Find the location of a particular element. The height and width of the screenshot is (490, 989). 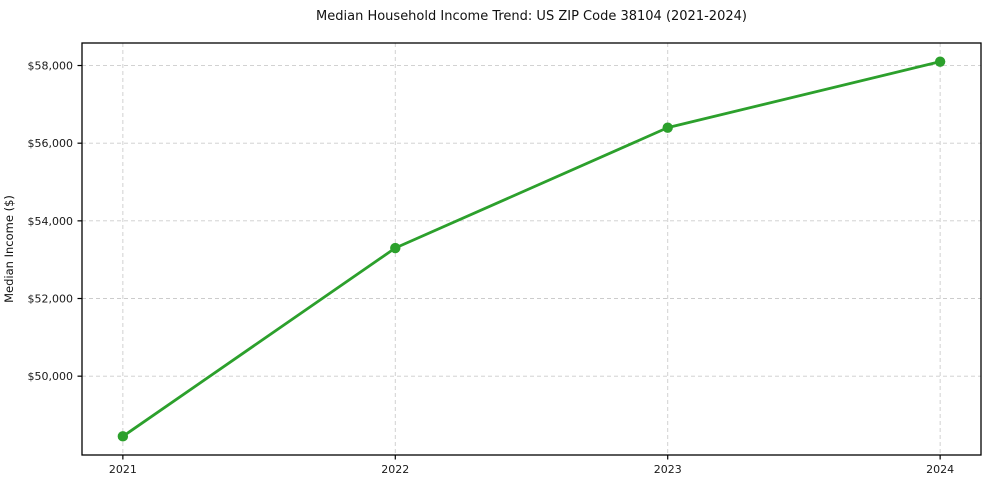

y-tick-label: $52,000 is located at coordinates (51, 299).